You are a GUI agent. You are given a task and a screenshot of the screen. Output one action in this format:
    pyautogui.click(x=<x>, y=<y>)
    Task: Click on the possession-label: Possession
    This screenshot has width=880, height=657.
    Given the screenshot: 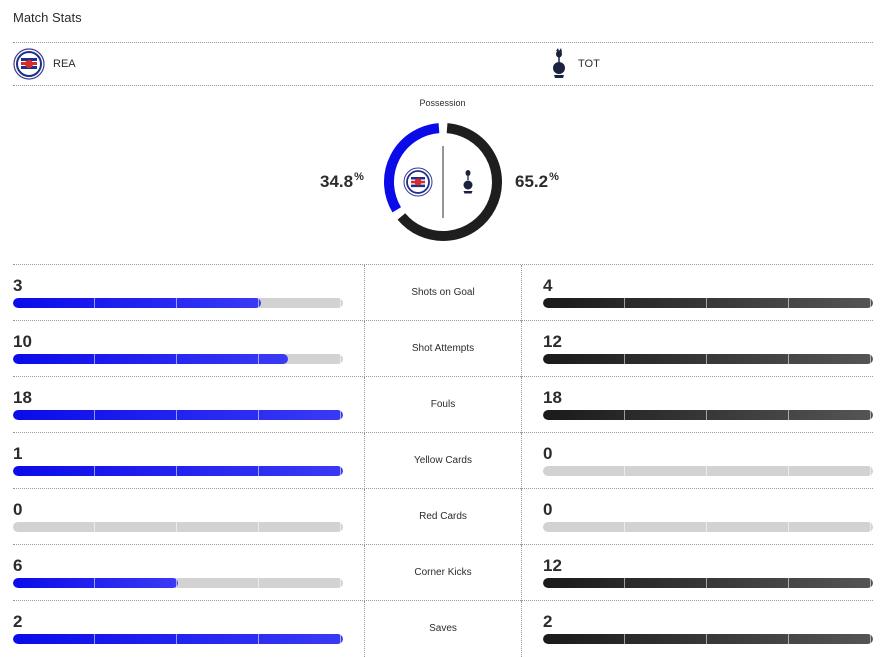 What is the action you would take?
    pyautogui.click(x=442, y=103)
    